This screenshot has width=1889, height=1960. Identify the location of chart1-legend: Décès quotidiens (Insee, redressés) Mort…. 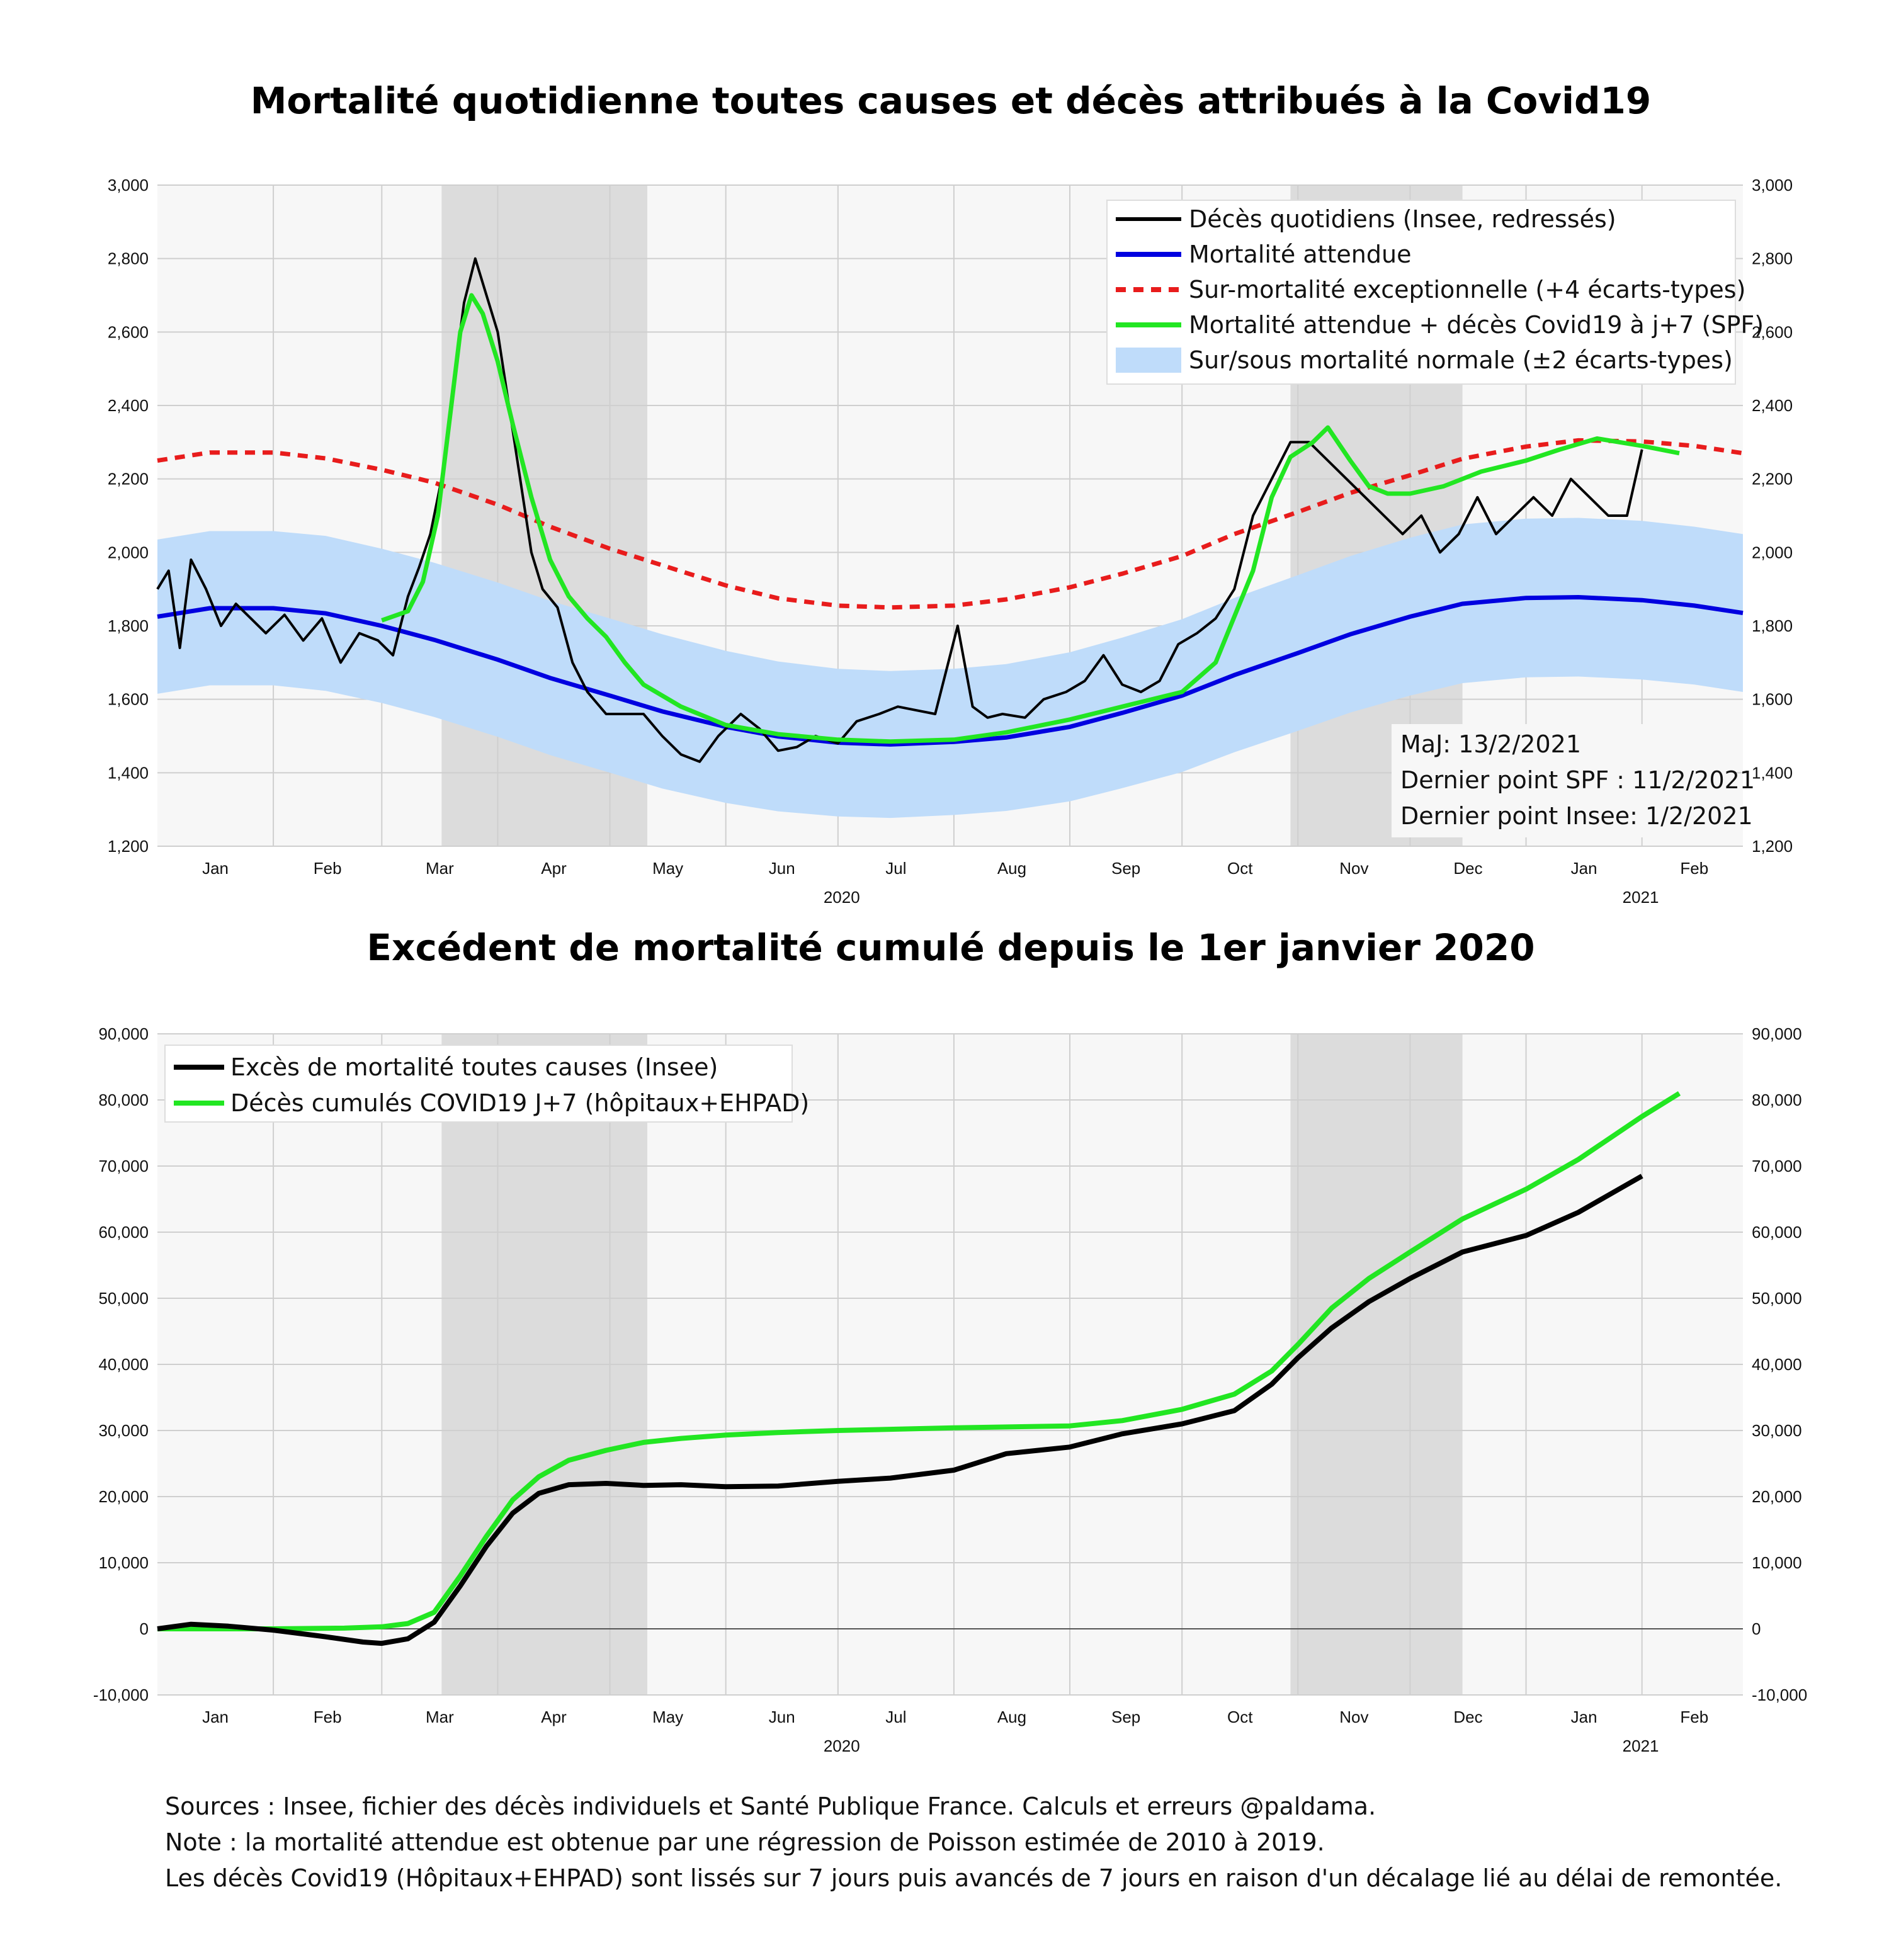
(1435, 292).